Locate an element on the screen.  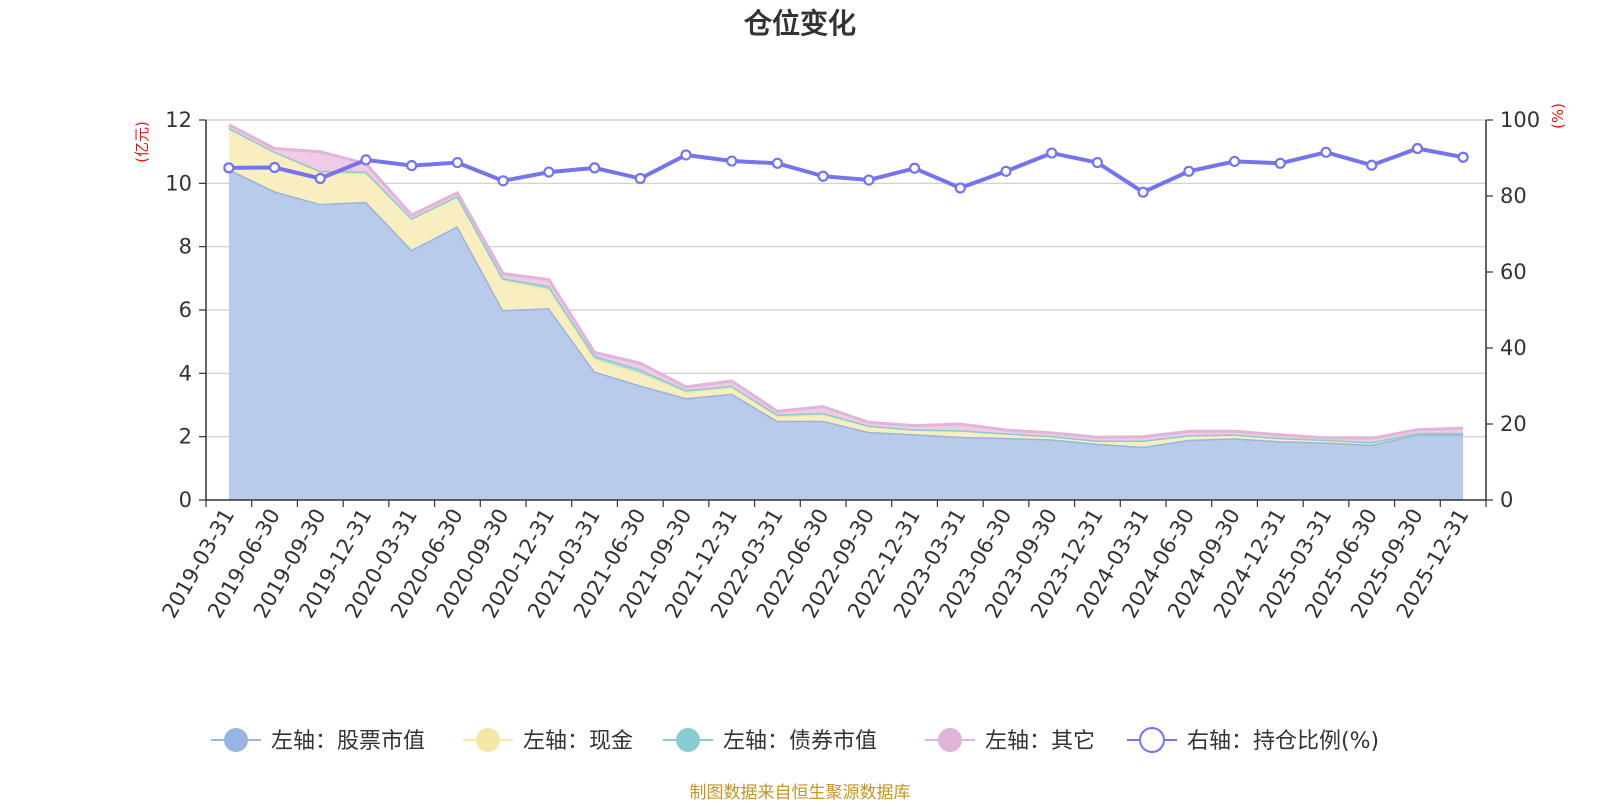
left-axis-tick-label: 0 is located at coordinates (185, 500).